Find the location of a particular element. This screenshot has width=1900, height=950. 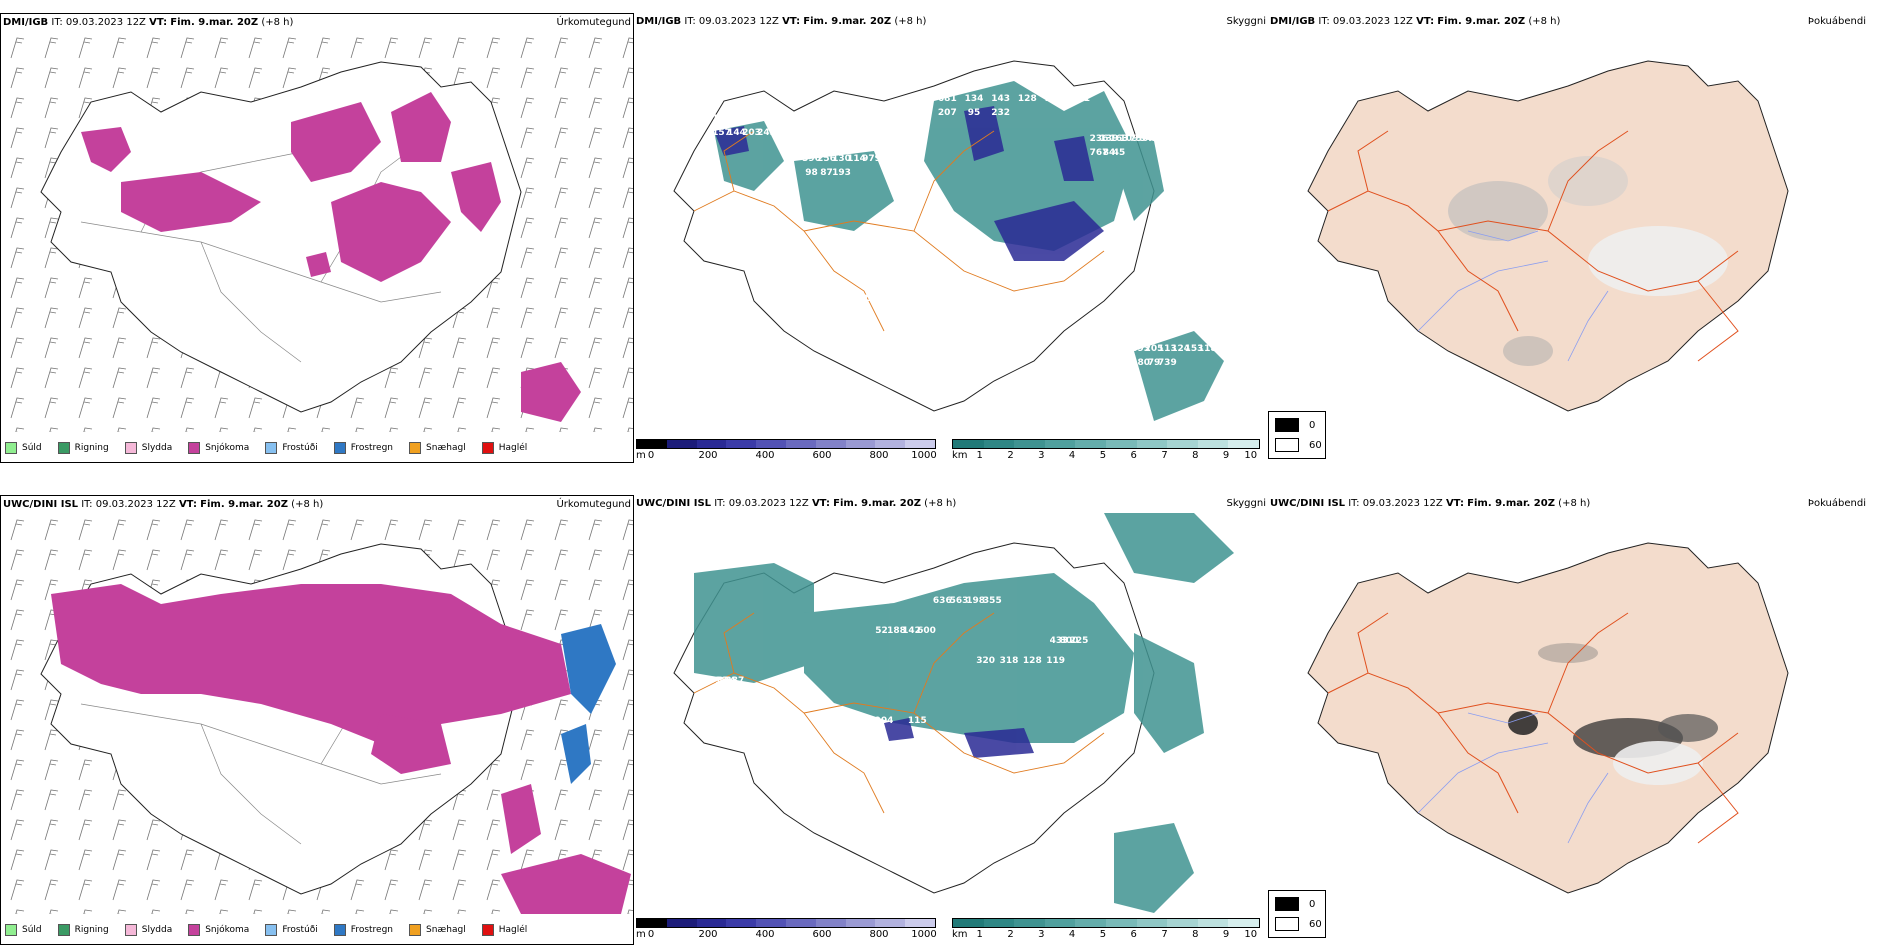

fog-legend: 0 60 is located at coordinates (1297, 914).